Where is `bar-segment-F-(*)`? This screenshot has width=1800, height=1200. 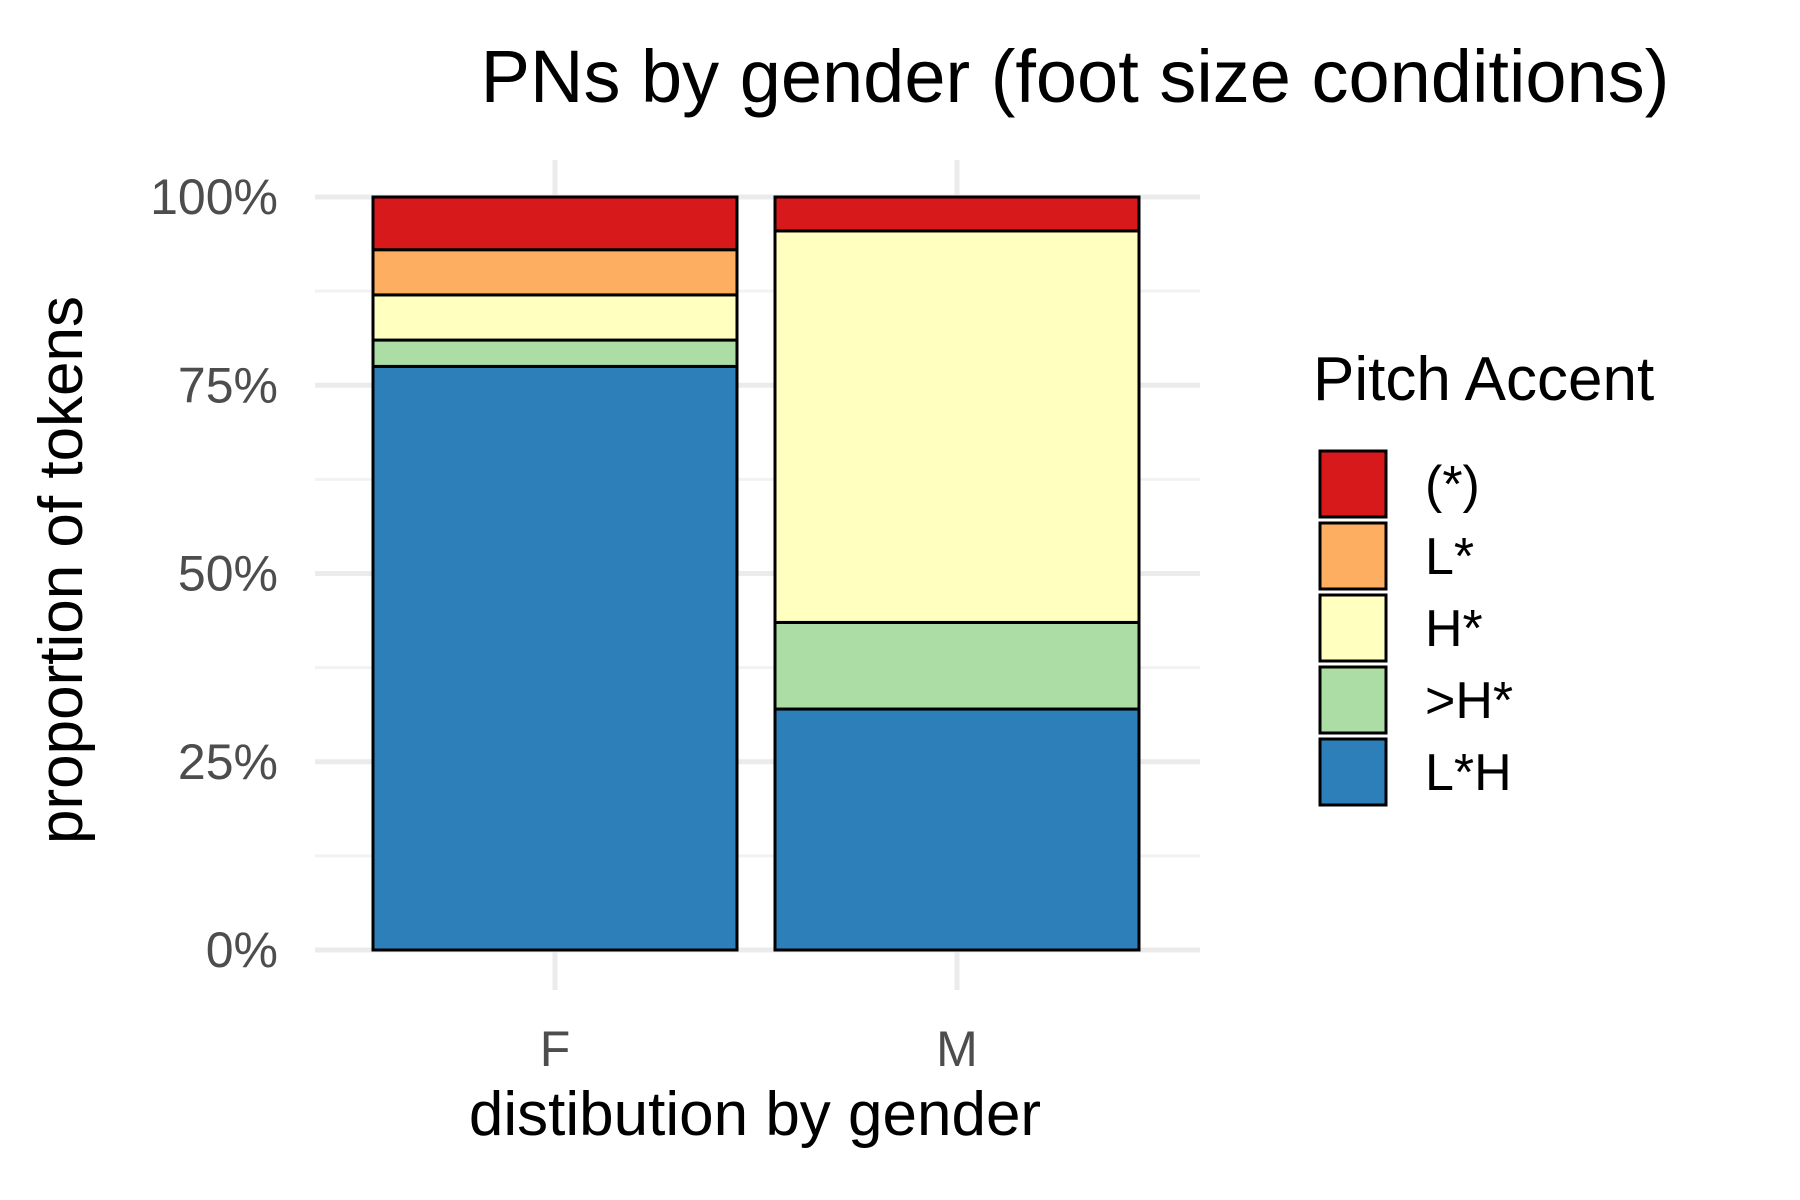 bar-segment-F-(*) is located at coordinates (555, 223).